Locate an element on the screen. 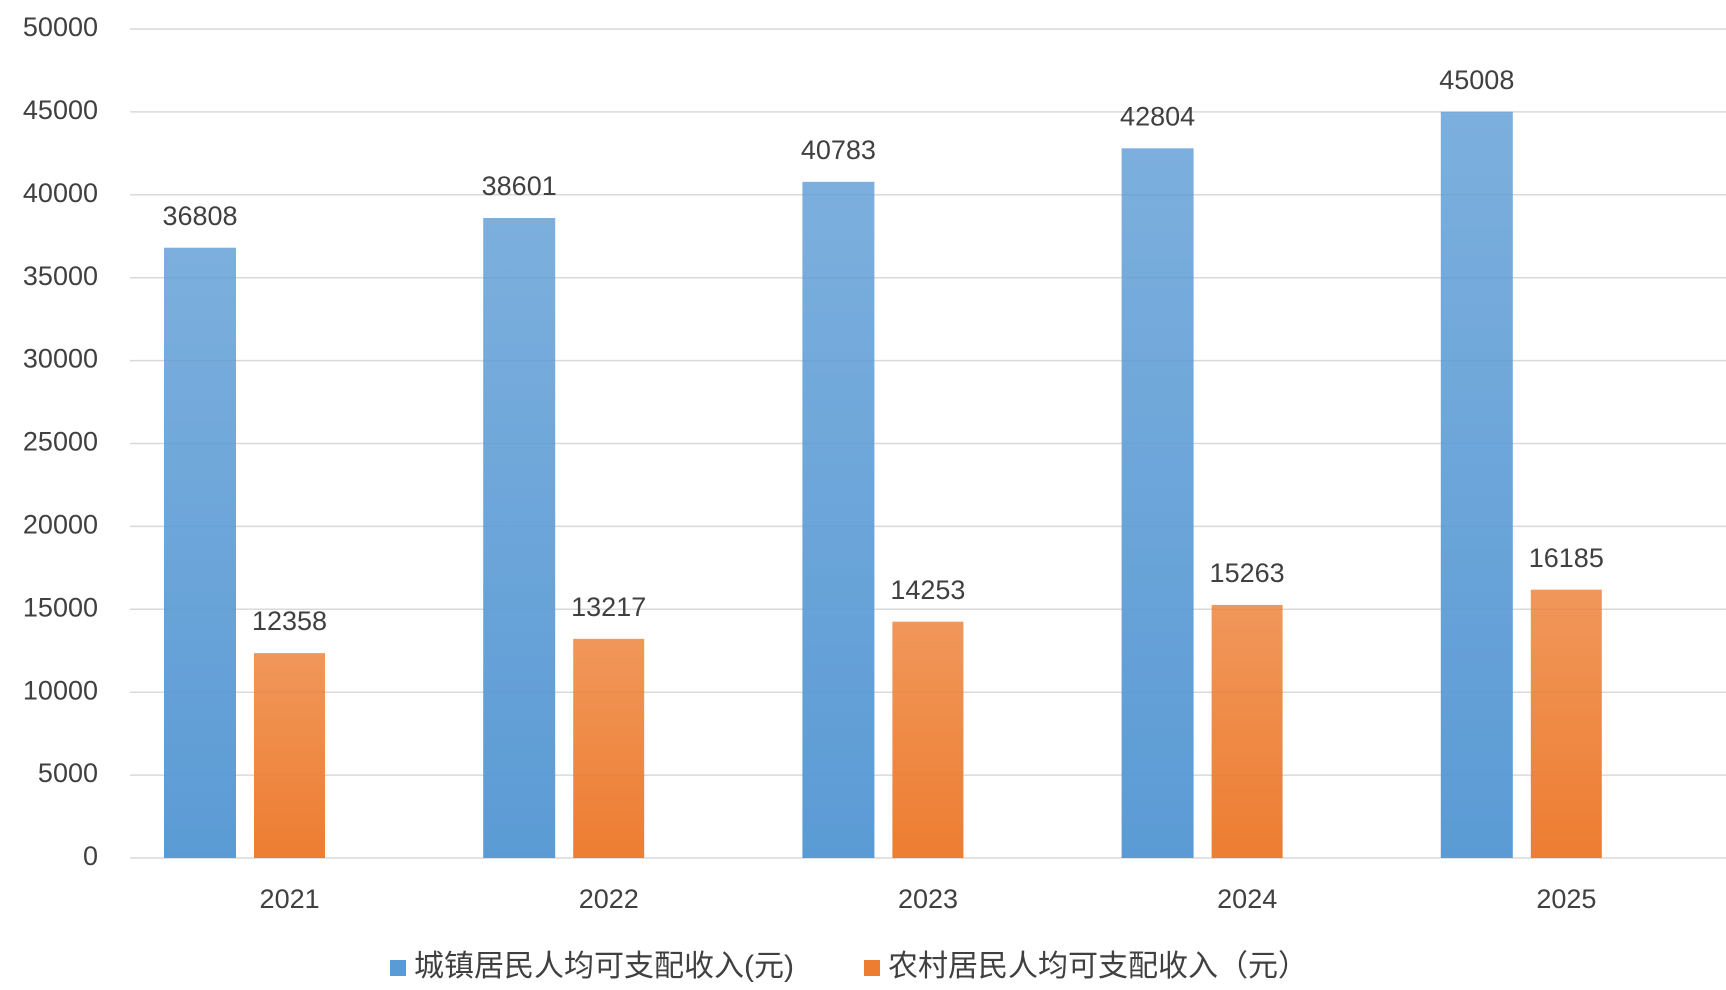  y-tick-label: 30000 is located at coordinates (60, 359).